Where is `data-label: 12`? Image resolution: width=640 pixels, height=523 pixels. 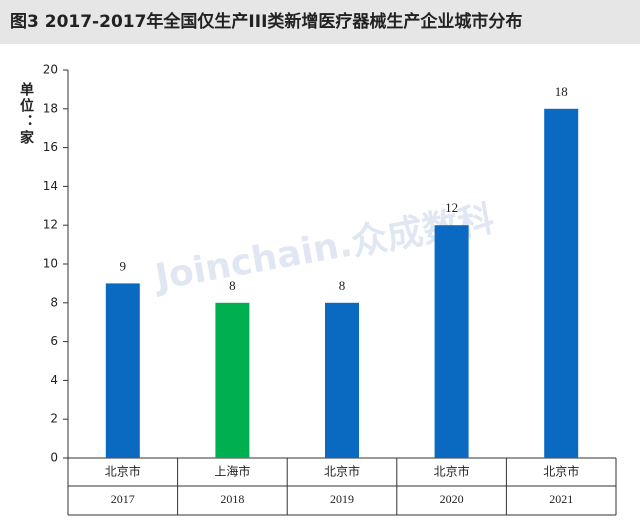 data-label: 12 is located at coordinates (451, 207).